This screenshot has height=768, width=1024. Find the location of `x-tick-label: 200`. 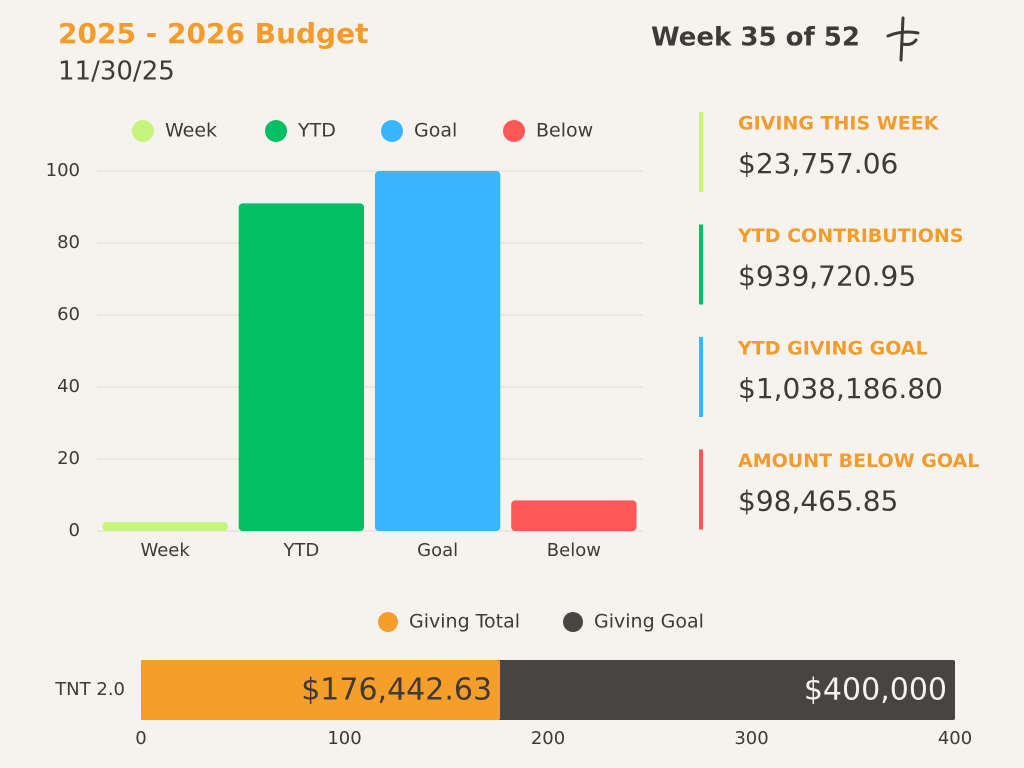

x-tick-label: 200 is located at coordinates (548, 738).